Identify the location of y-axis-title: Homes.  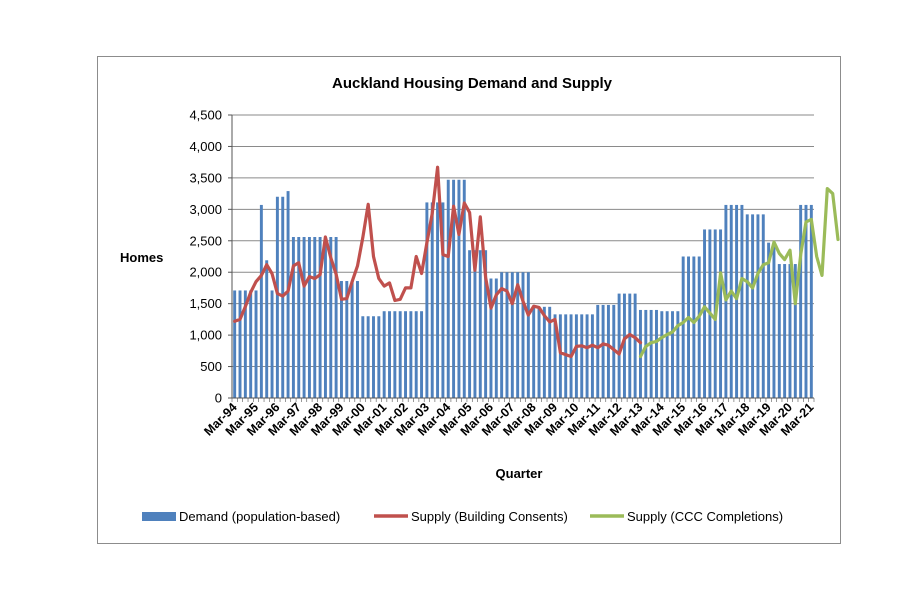
(141, 257).